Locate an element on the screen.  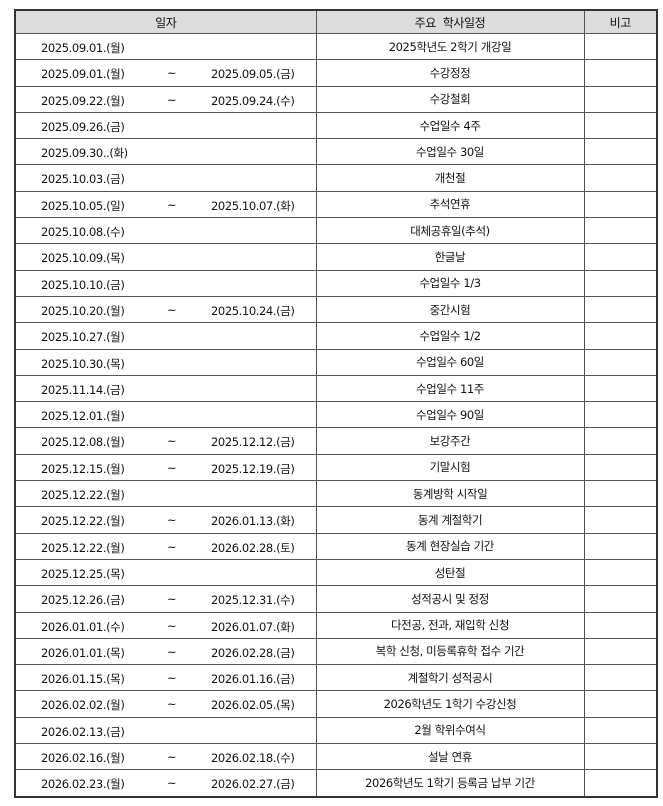
end-date: 2025.12.31.(수) is located at coordinates (253, 600).